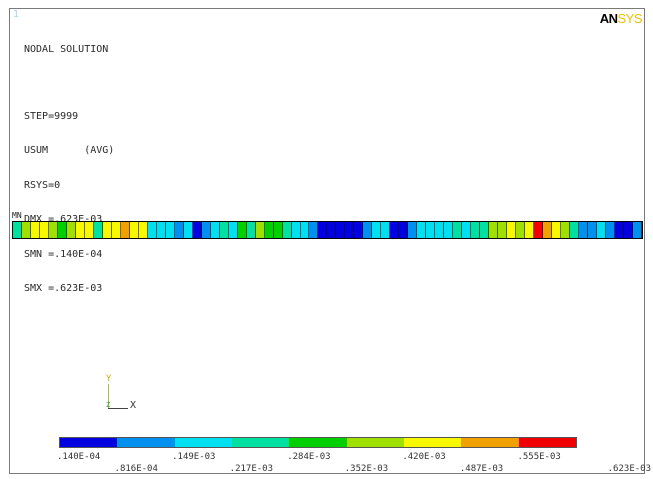 This screenshot has height=479, width=653. Describe the element at coordinates (136, 469) in the screenshot. I see `legend-tick-label: .816E-04` at that location.